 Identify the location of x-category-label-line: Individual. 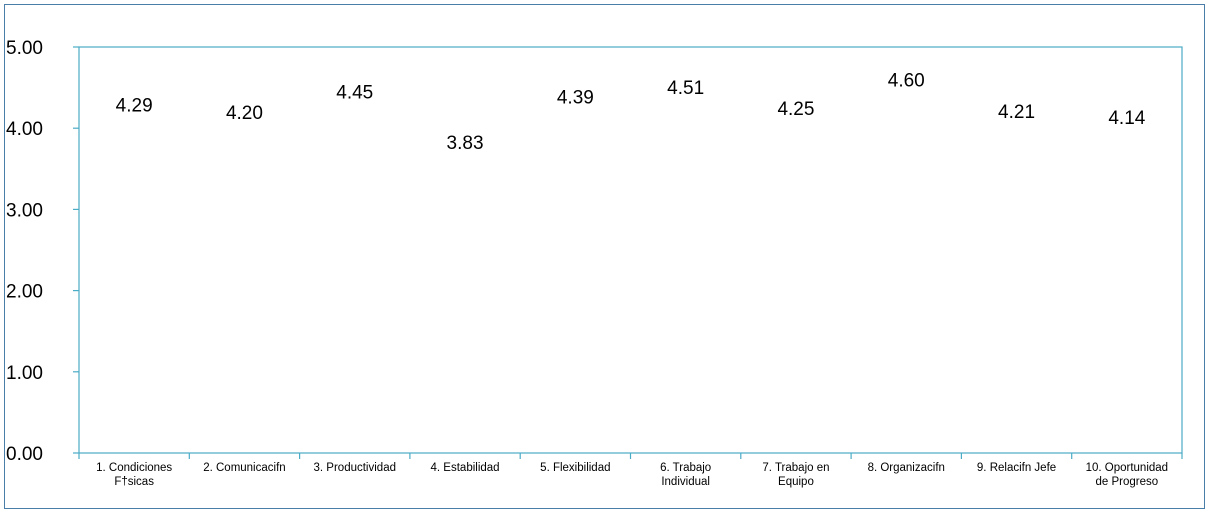
(685, 482).